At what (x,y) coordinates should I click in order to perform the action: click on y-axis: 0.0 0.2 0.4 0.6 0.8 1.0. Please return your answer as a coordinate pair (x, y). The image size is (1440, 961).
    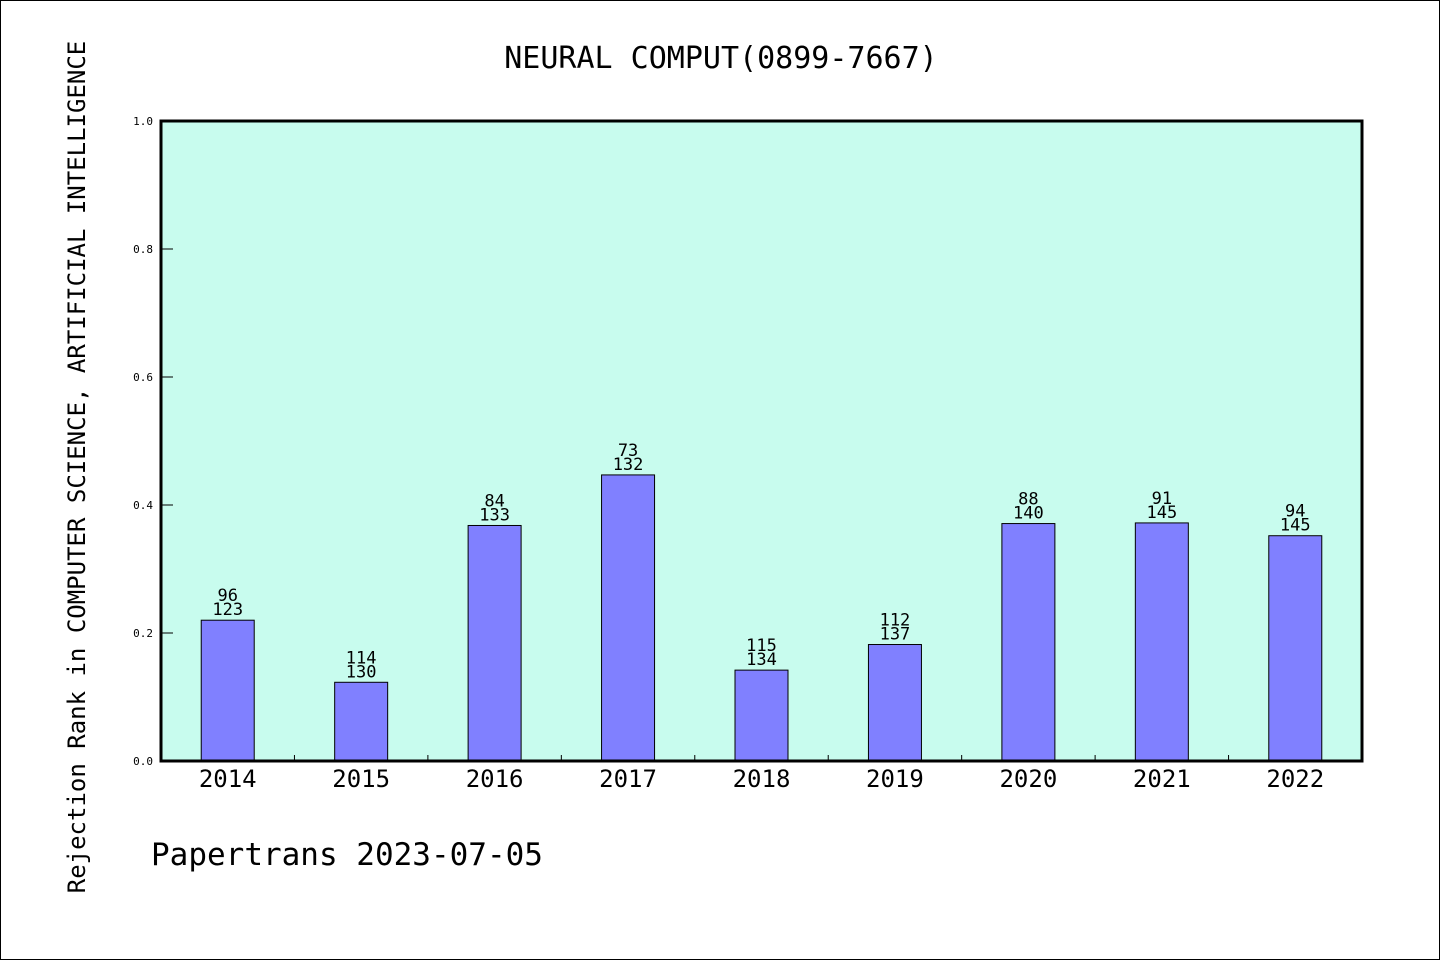
    Looking at the image, I should click on (153, 441).